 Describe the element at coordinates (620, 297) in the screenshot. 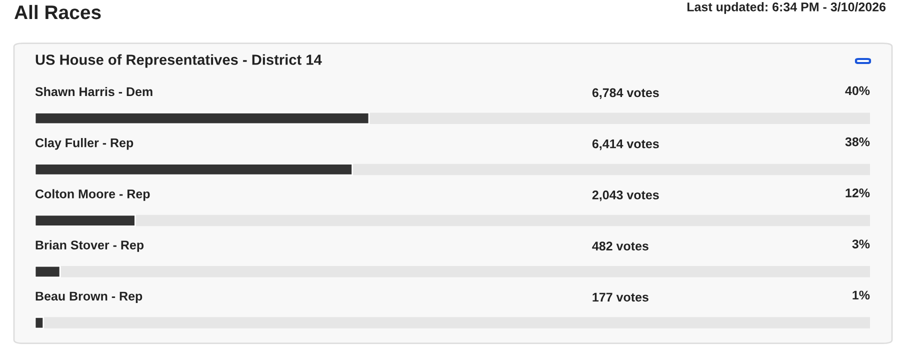

I see `annotation: 177 votes` at that location.